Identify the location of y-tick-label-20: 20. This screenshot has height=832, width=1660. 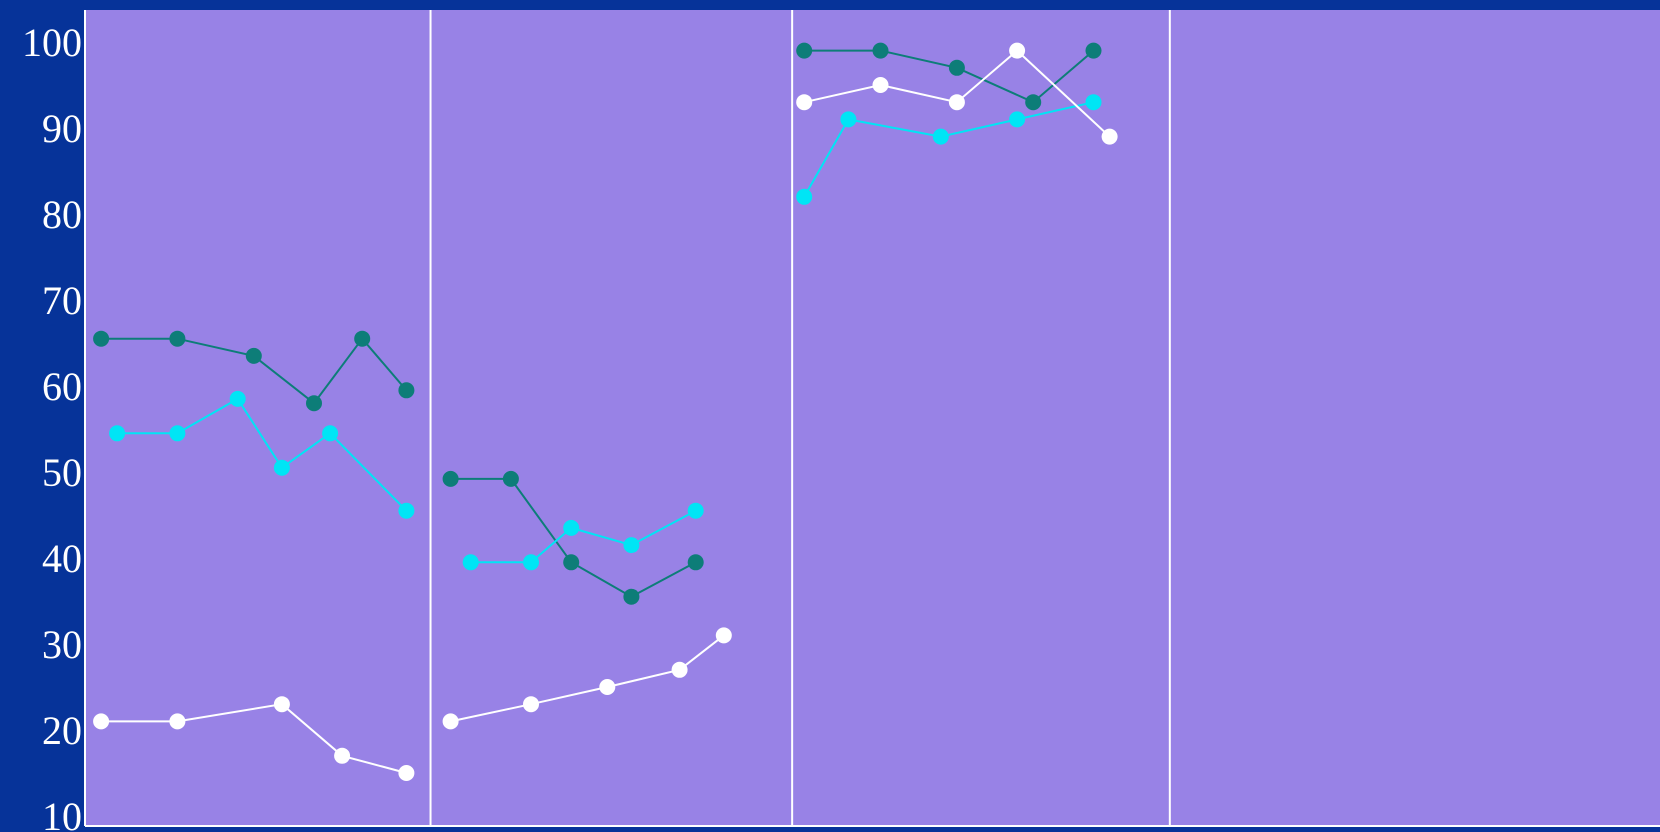
(62, 730).